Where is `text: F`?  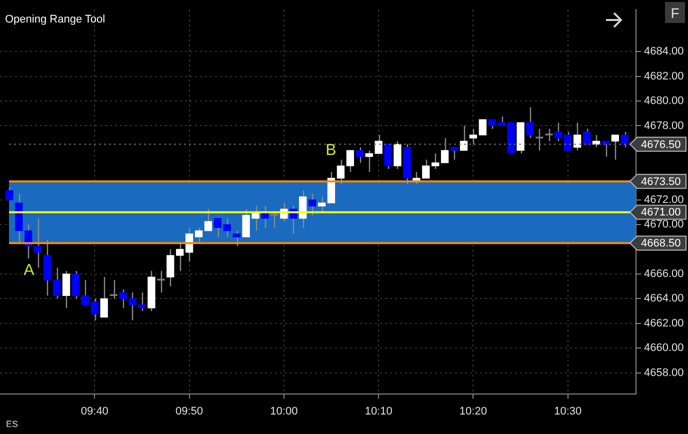
text: F is located at coordinates (675, 13).